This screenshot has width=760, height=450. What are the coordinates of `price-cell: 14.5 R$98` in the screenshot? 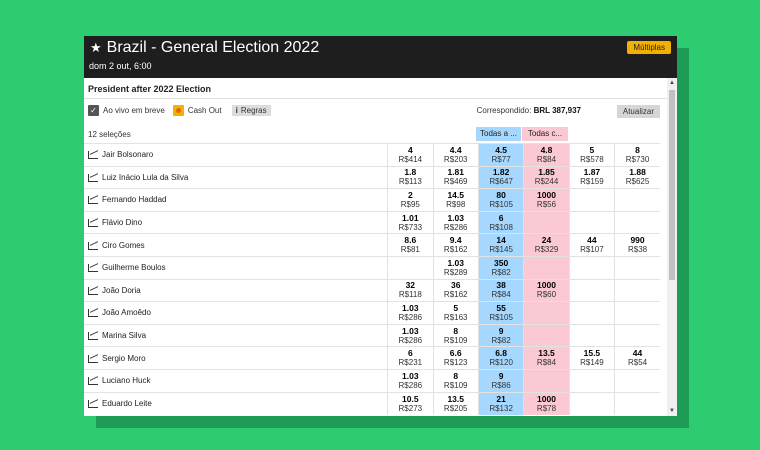 It's located at (455, 200).